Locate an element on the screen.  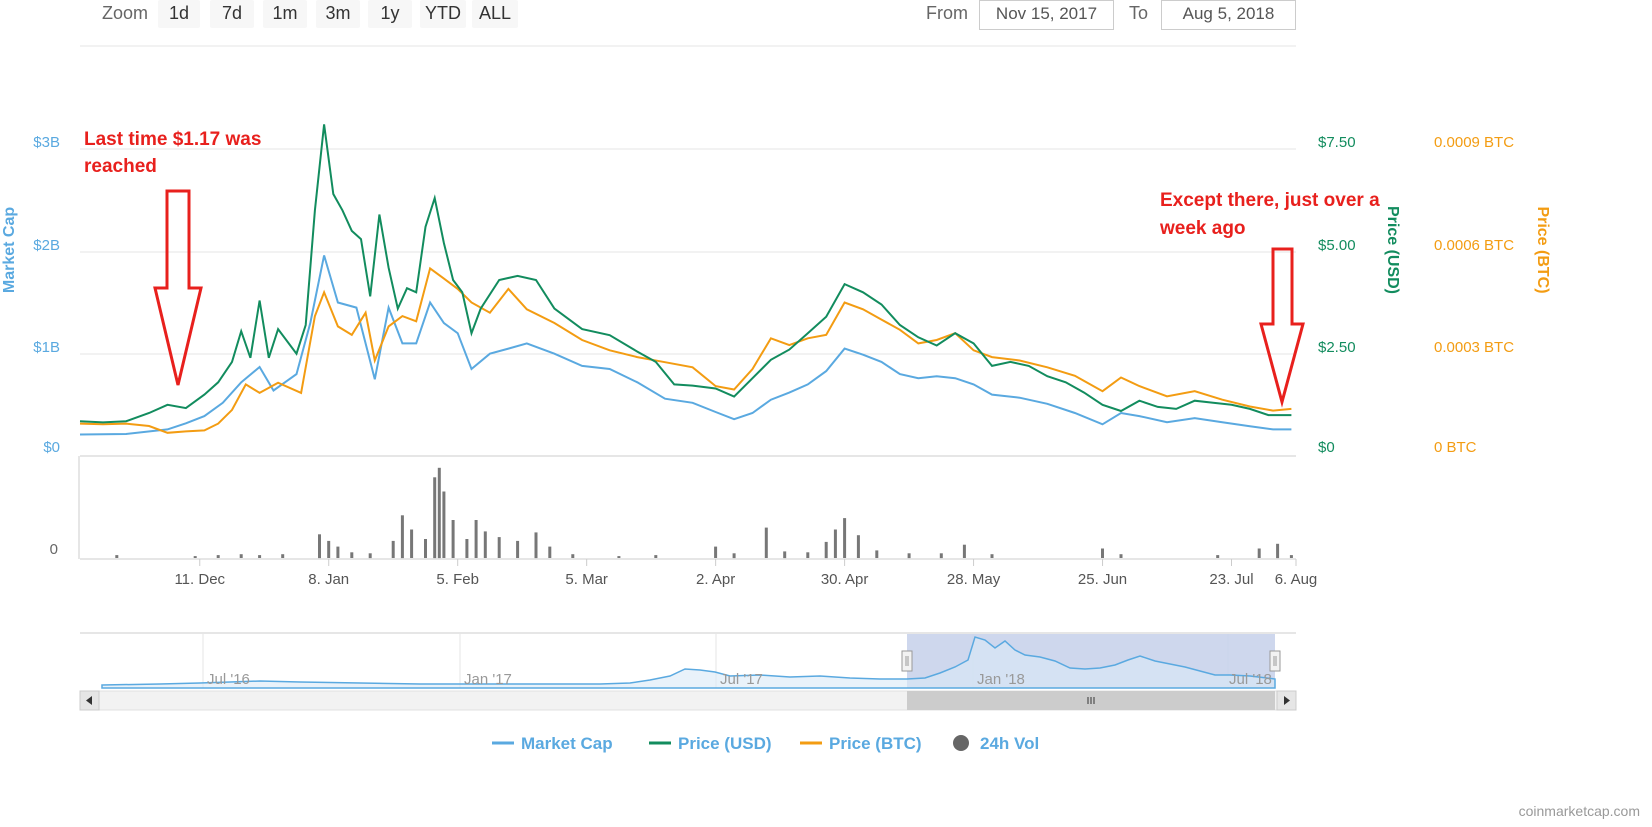
x-tick-label: 2. Apr is located at coordinates (715, 579).